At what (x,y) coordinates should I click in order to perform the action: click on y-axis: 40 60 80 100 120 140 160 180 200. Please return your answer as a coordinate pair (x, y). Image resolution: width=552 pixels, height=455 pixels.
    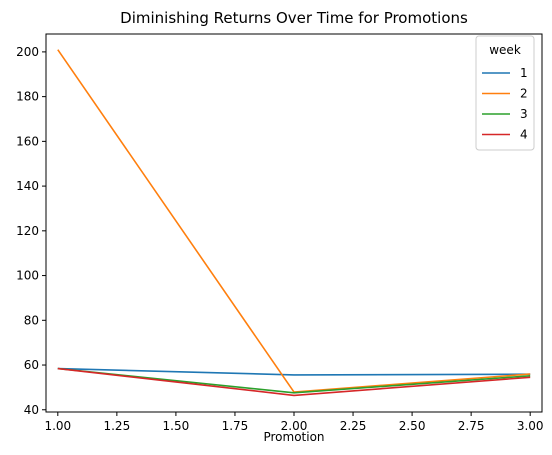
    Looking at the image, I should click on (31, 231).